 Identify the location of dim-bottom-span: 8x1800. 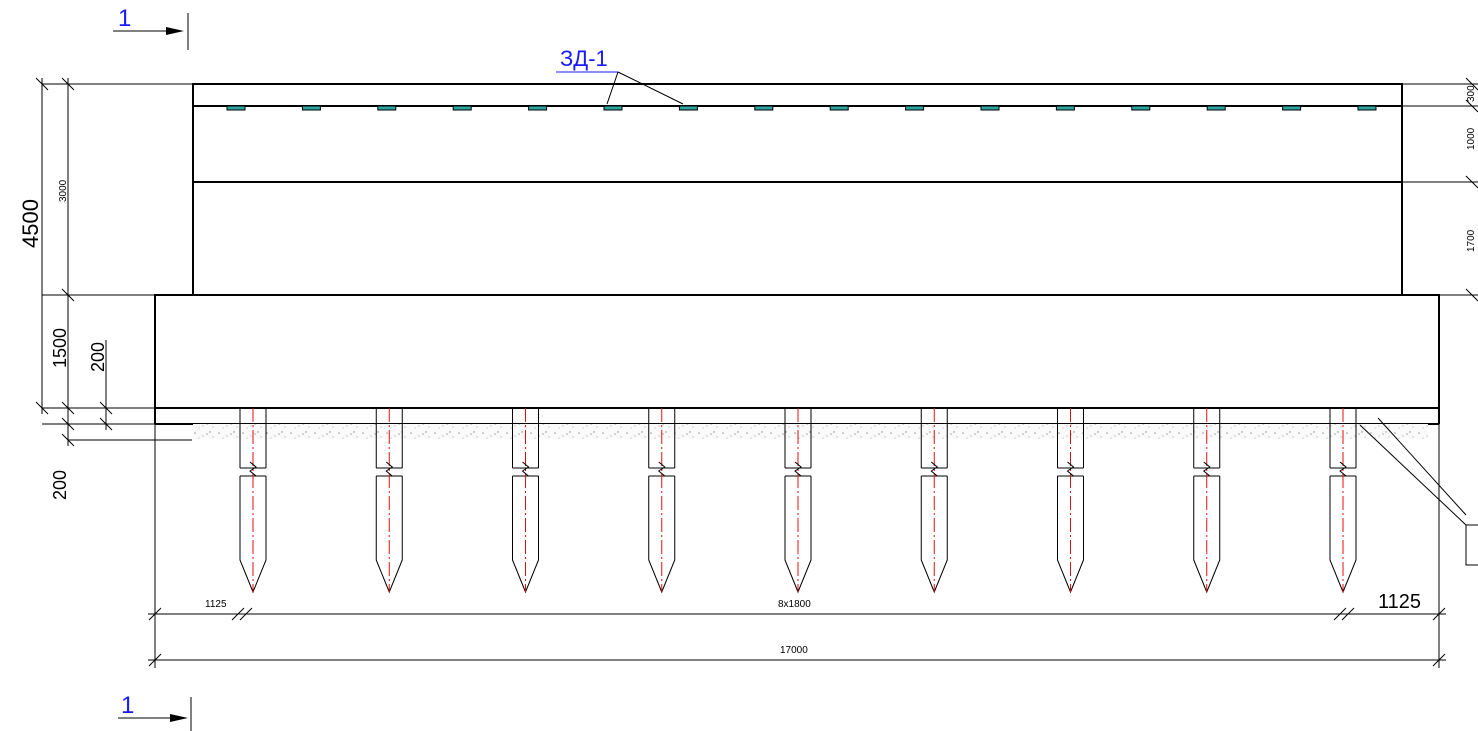
(794, 604).